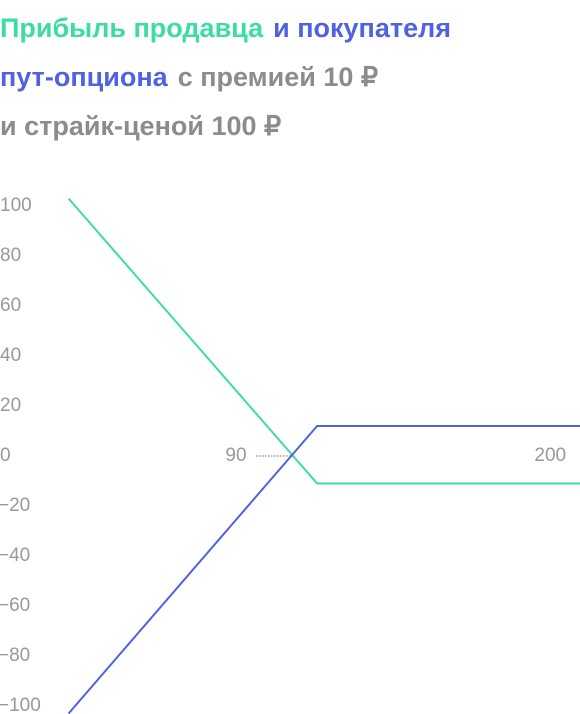 The width and height of the screenshot is (580, 714). I want to click on title-part: пут-опциона, so click(84, 77).